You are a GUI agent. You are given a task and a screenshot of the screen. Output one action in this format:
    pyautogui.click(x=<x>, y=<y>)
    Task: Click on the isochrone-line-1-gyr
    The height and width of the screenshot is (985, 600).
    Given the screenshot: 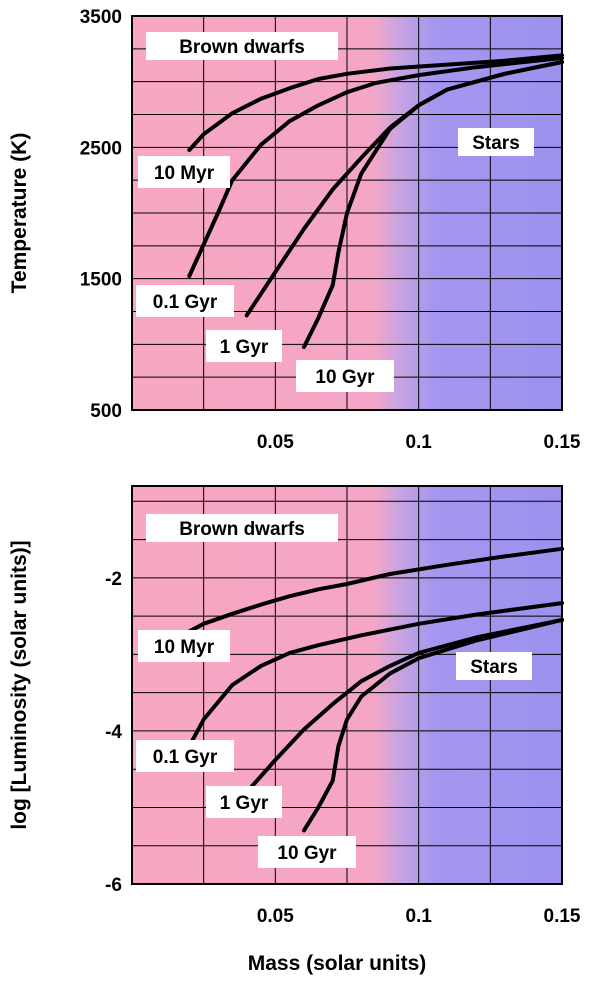 What is the action you would take?
    pyautogui.click(x=404, y=706)
    